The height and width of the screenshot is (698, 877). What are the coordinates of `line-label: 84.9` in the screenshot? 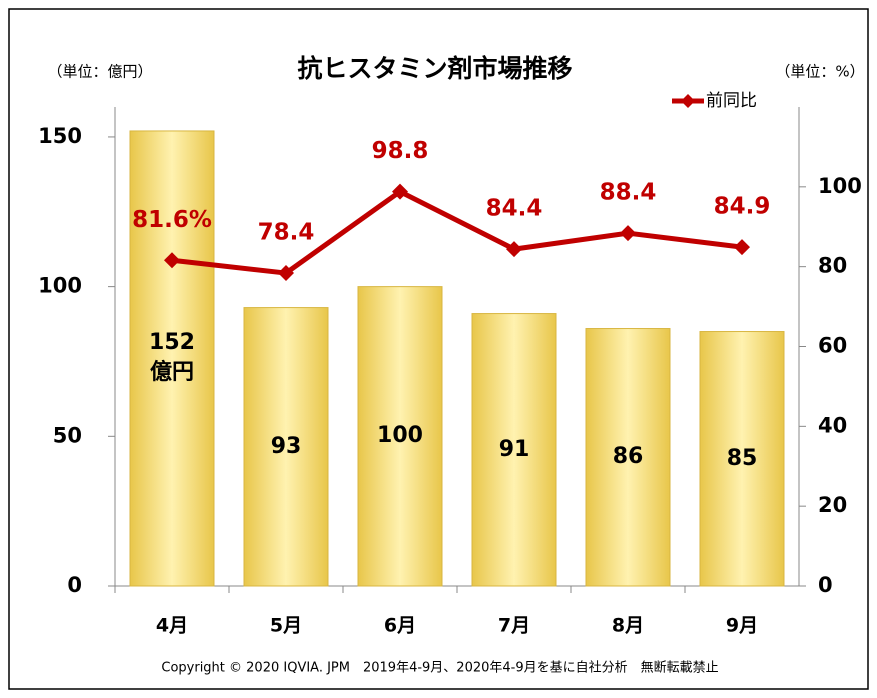 It's located at (742, 207).